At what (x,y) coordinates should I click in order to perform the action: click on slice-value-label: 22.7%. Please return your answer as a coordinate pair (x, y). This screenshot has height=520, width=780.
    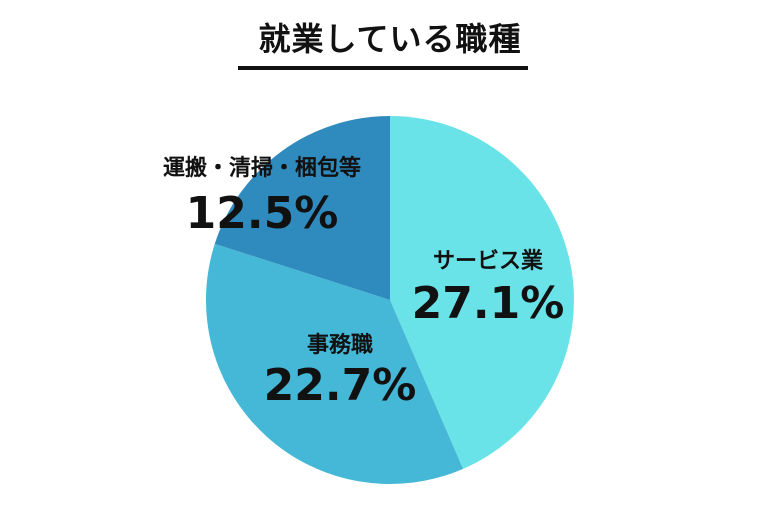
    Looking at the image, I should click on (340, 385).